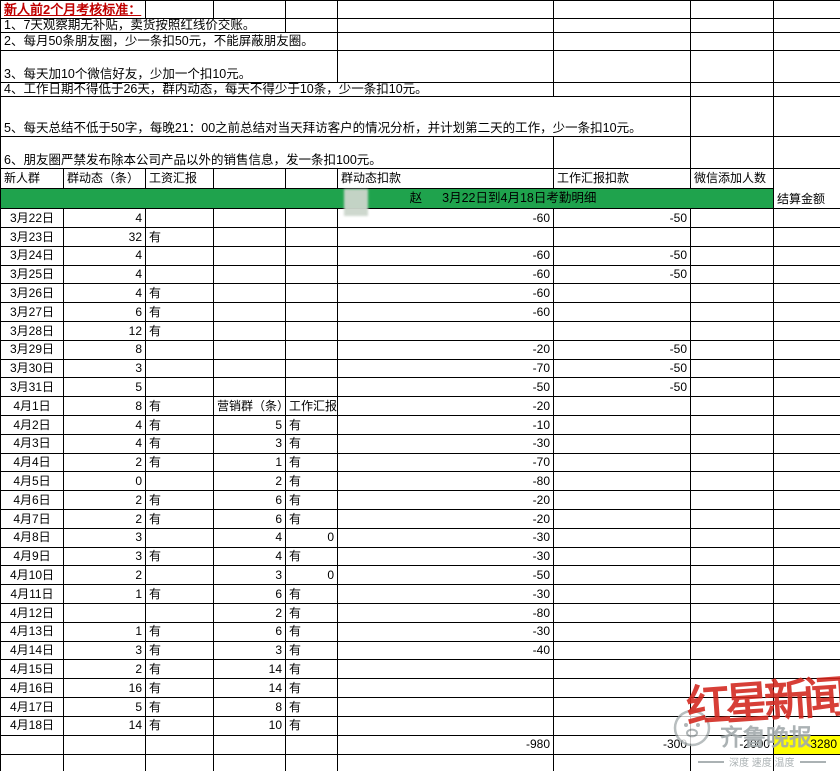 The height and width of the screenshot is (771, 840). I want to click on cell-group-deduction: -30, so click(446, 594).